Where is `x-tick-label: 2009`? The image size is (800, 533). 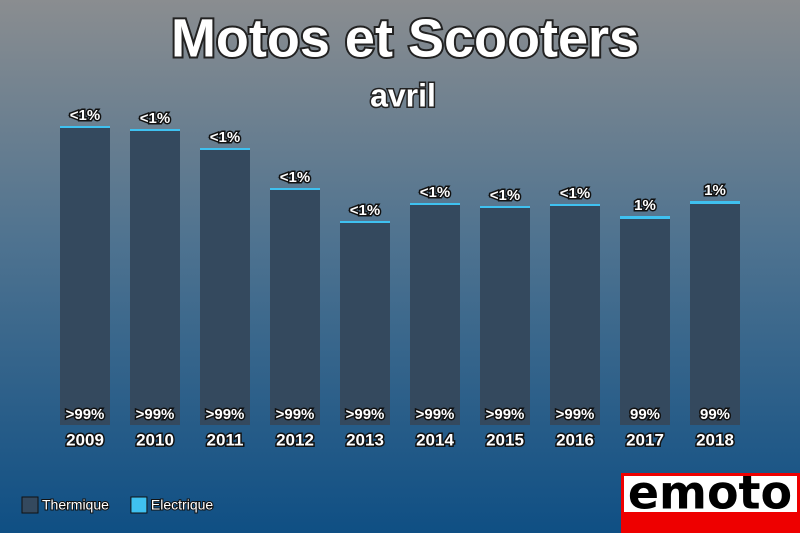 x-tick-label: 2009 is located at coordinates (85, 439).